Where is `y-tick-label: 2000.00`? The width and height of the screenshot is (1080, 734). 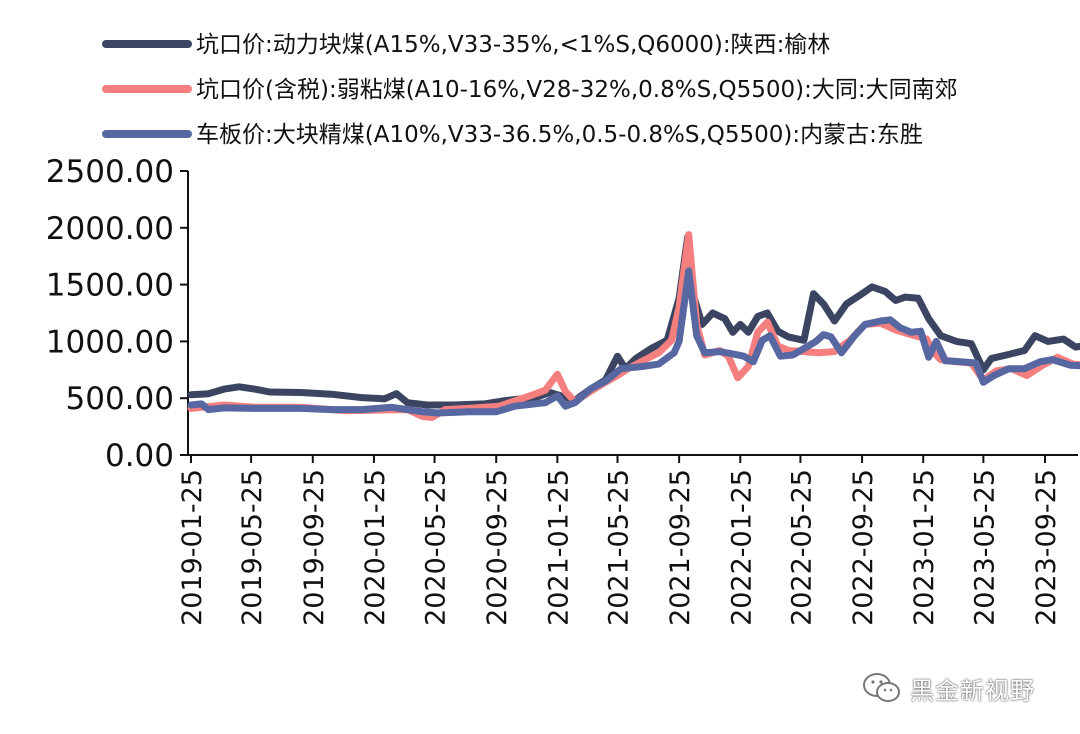 y-tick-label: 2000.00 is located at coordinates (110, 229).